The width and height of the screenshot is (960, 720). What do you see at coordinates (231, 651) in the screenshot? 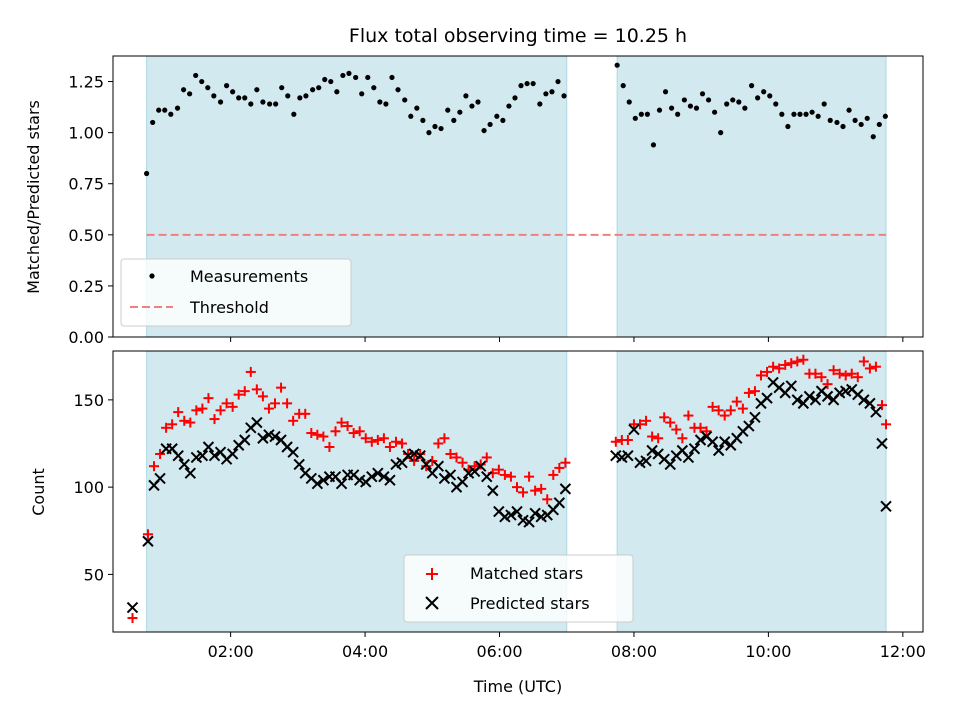
I see `x-tick-label: 02:00` at bounding box center [231, 651].